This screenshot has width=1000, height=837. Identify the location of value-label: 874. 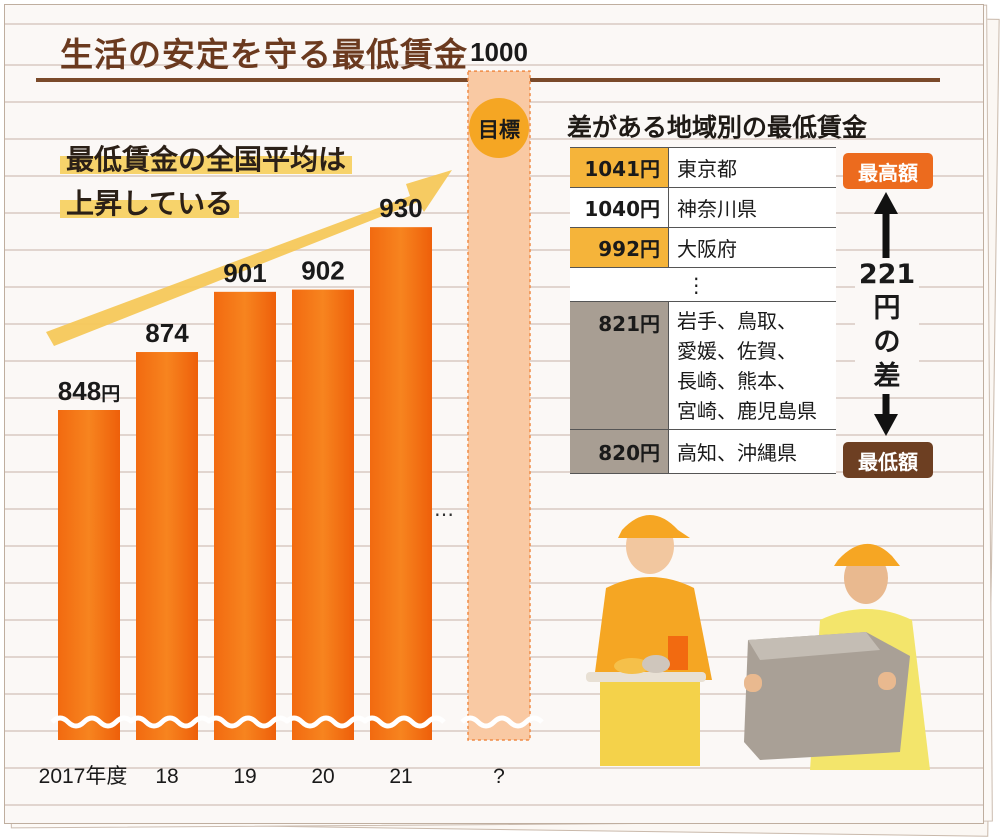
(167, 333).